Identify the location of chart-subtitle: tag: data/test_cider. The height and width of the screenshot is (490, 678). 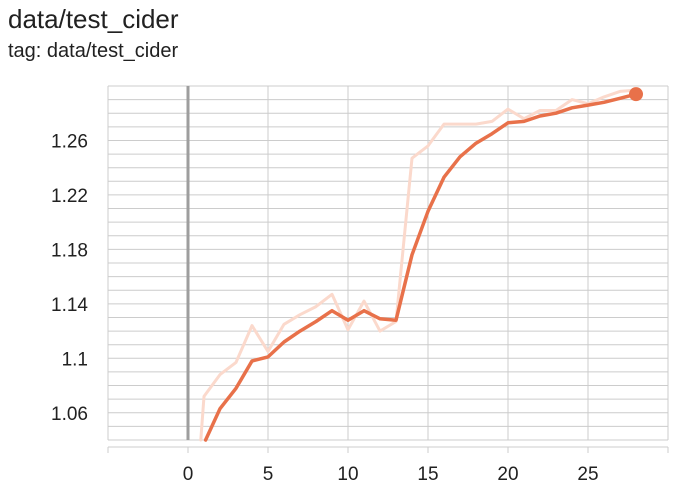
(93, 51).